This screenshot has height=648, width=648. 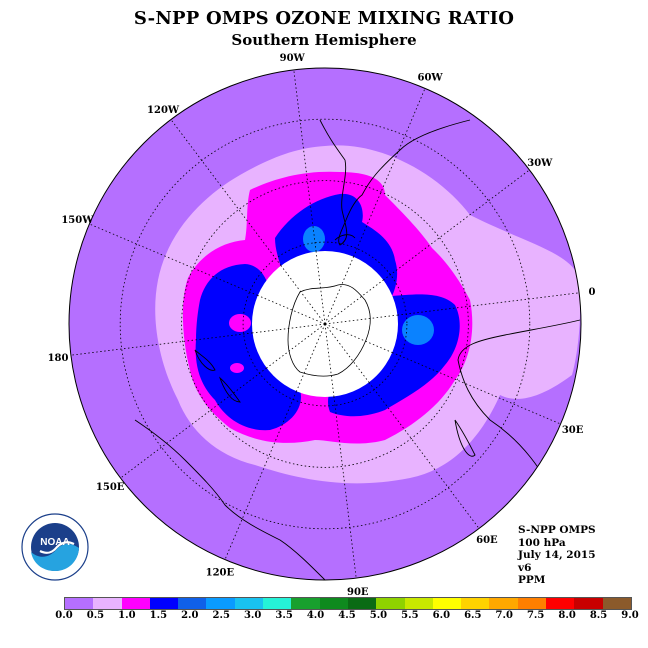 What do you see at coordinates (315, 615) in the screenshot?
I see `colorbar-tick-label: 4.0` at bounding box center [315, 615].